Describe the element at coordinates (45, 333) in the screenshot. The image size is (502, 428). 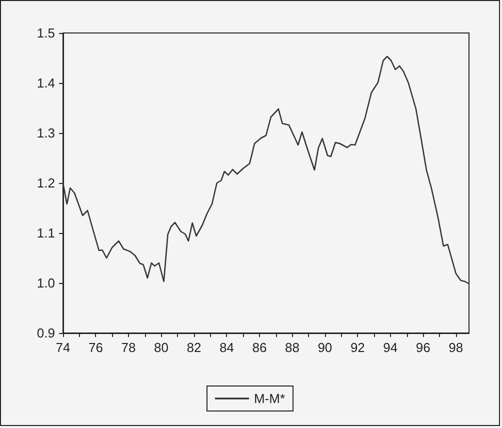
I see `y-tick-label: 0.9` at that location.